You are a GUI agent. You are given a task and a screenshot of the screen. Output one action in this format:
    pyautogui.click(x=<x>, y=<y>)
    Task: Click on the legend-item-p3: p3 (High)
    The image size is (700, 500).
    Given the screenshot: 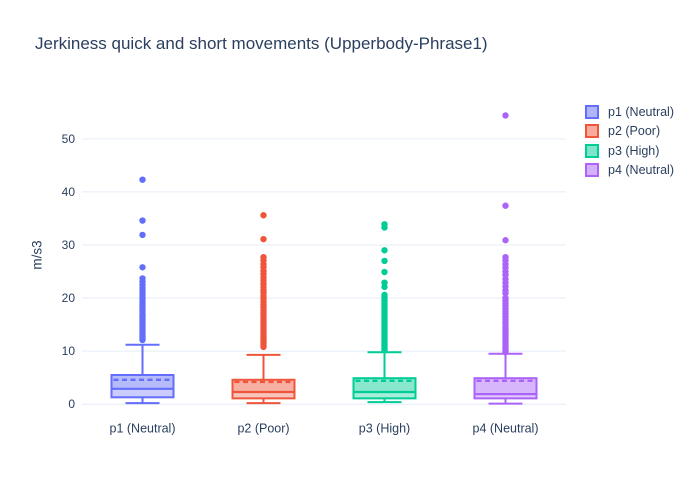 What is the action you would take?
    pyautogui.click(x=629, y=150)
    